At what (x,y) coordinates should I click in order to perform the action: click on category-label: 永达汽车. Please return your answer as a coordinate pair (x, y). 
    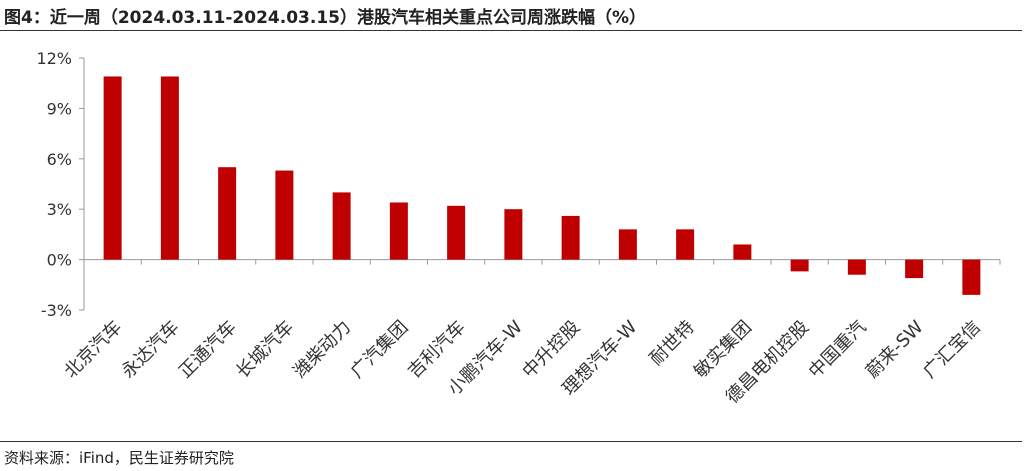
    Looking at the image, I should click on (151, 350).